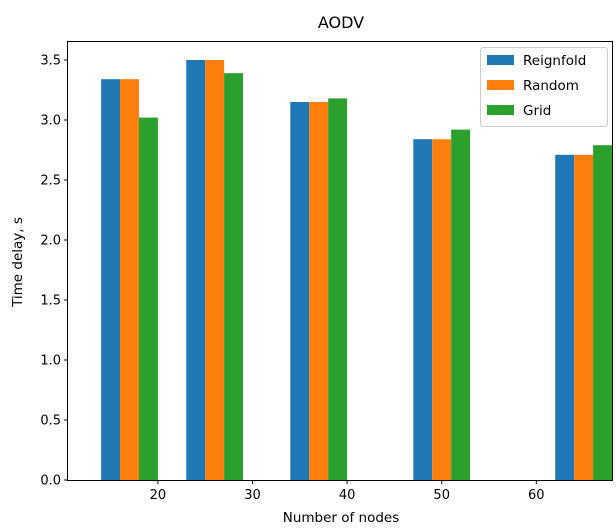  Describe the element at coordinates (54, 271) in the screenshot. I see `y-axis: 0.0 0.5 1.0 1.5 2.0 2.5 3.0 3.5` at that location.